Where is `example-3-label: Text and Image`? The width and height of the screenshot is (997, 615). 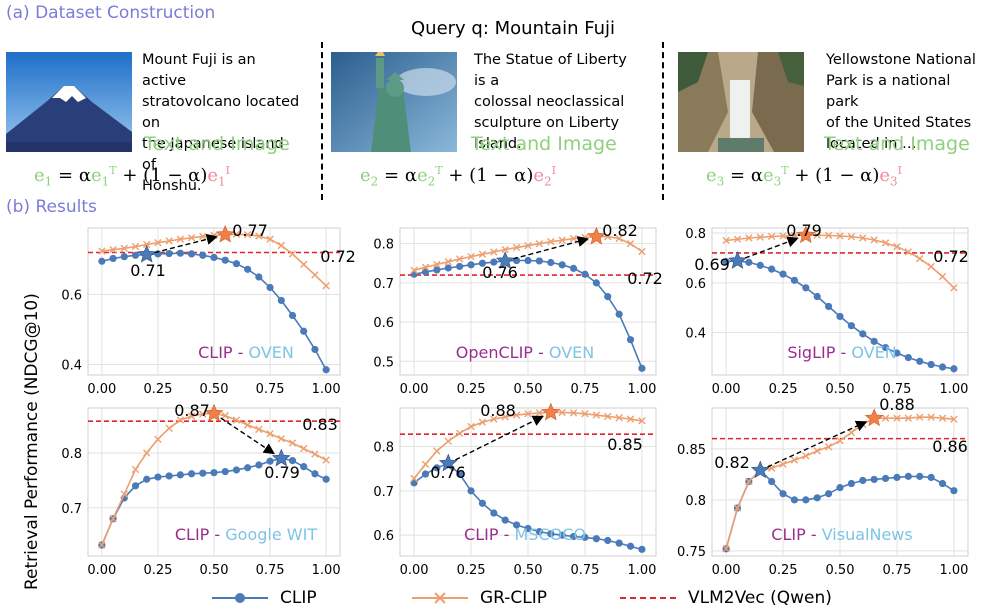 example-3-label: Text and Image is located at coordinates (897, 144).